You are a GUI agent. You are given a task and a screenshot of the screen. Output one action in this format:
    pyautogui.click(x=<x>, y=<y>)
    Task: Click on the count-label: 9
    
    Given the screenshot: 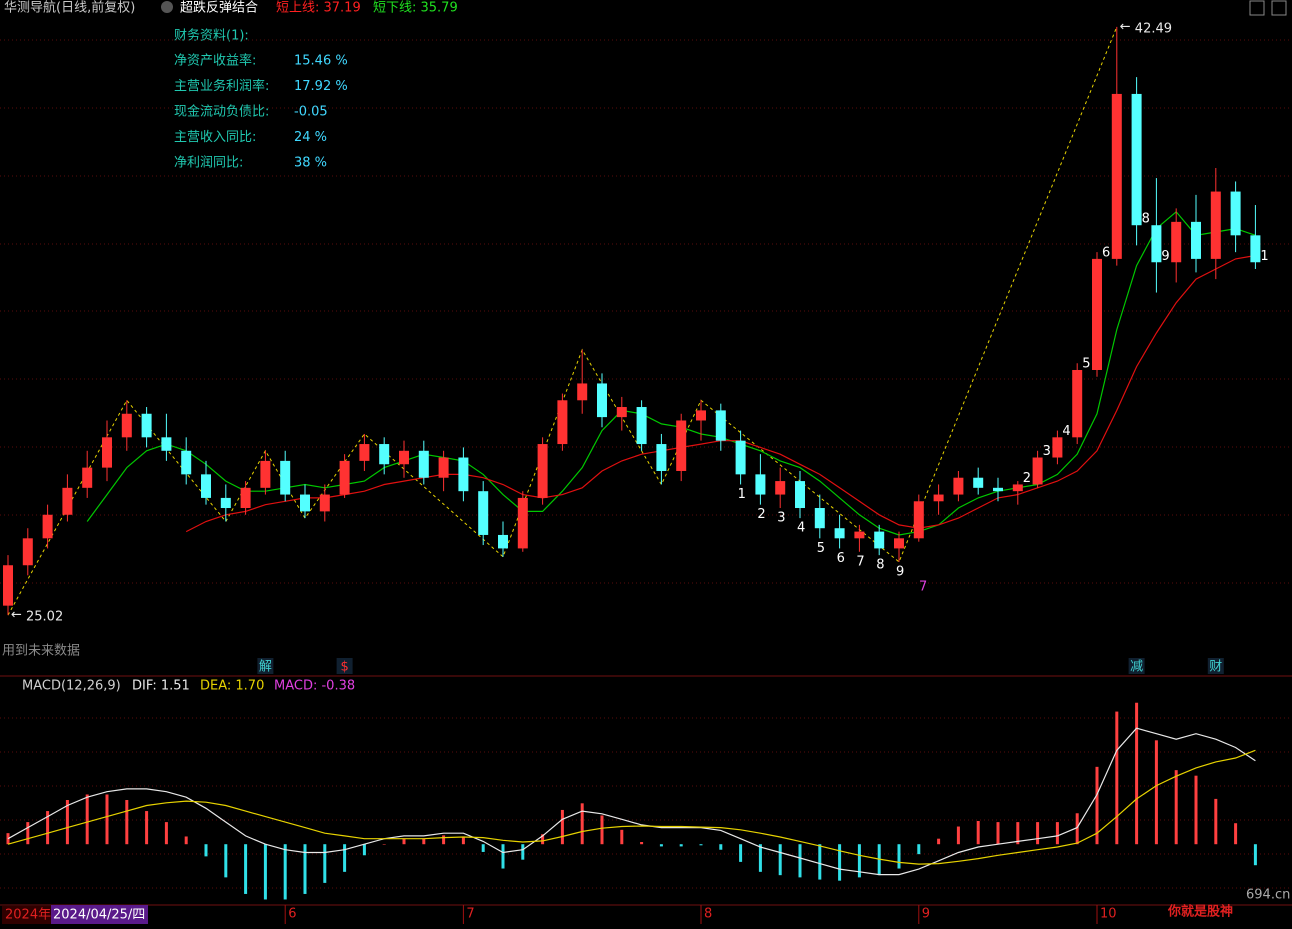 What is the action you would take?
    pyautogui.click(x=1165, y=256)
    